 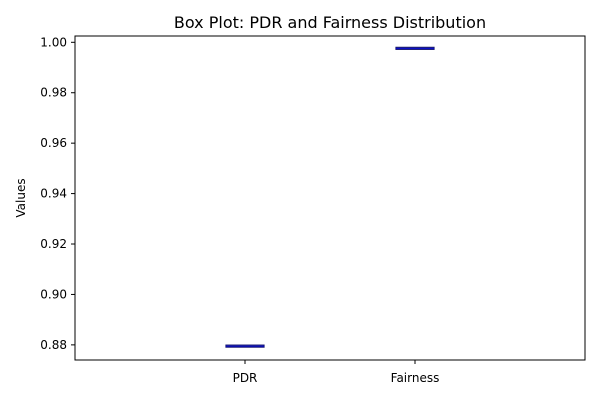 I want to click on y-tick-label: 0.96, so click(x=53, y=143).